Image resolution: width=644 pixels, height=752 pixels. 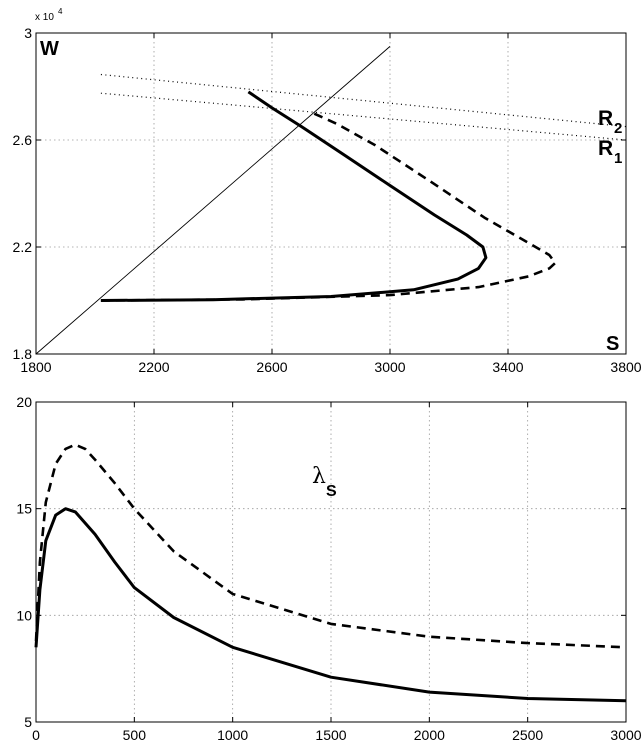 I want to click on annotation-r1: R 1, so click(x=610, y=152).